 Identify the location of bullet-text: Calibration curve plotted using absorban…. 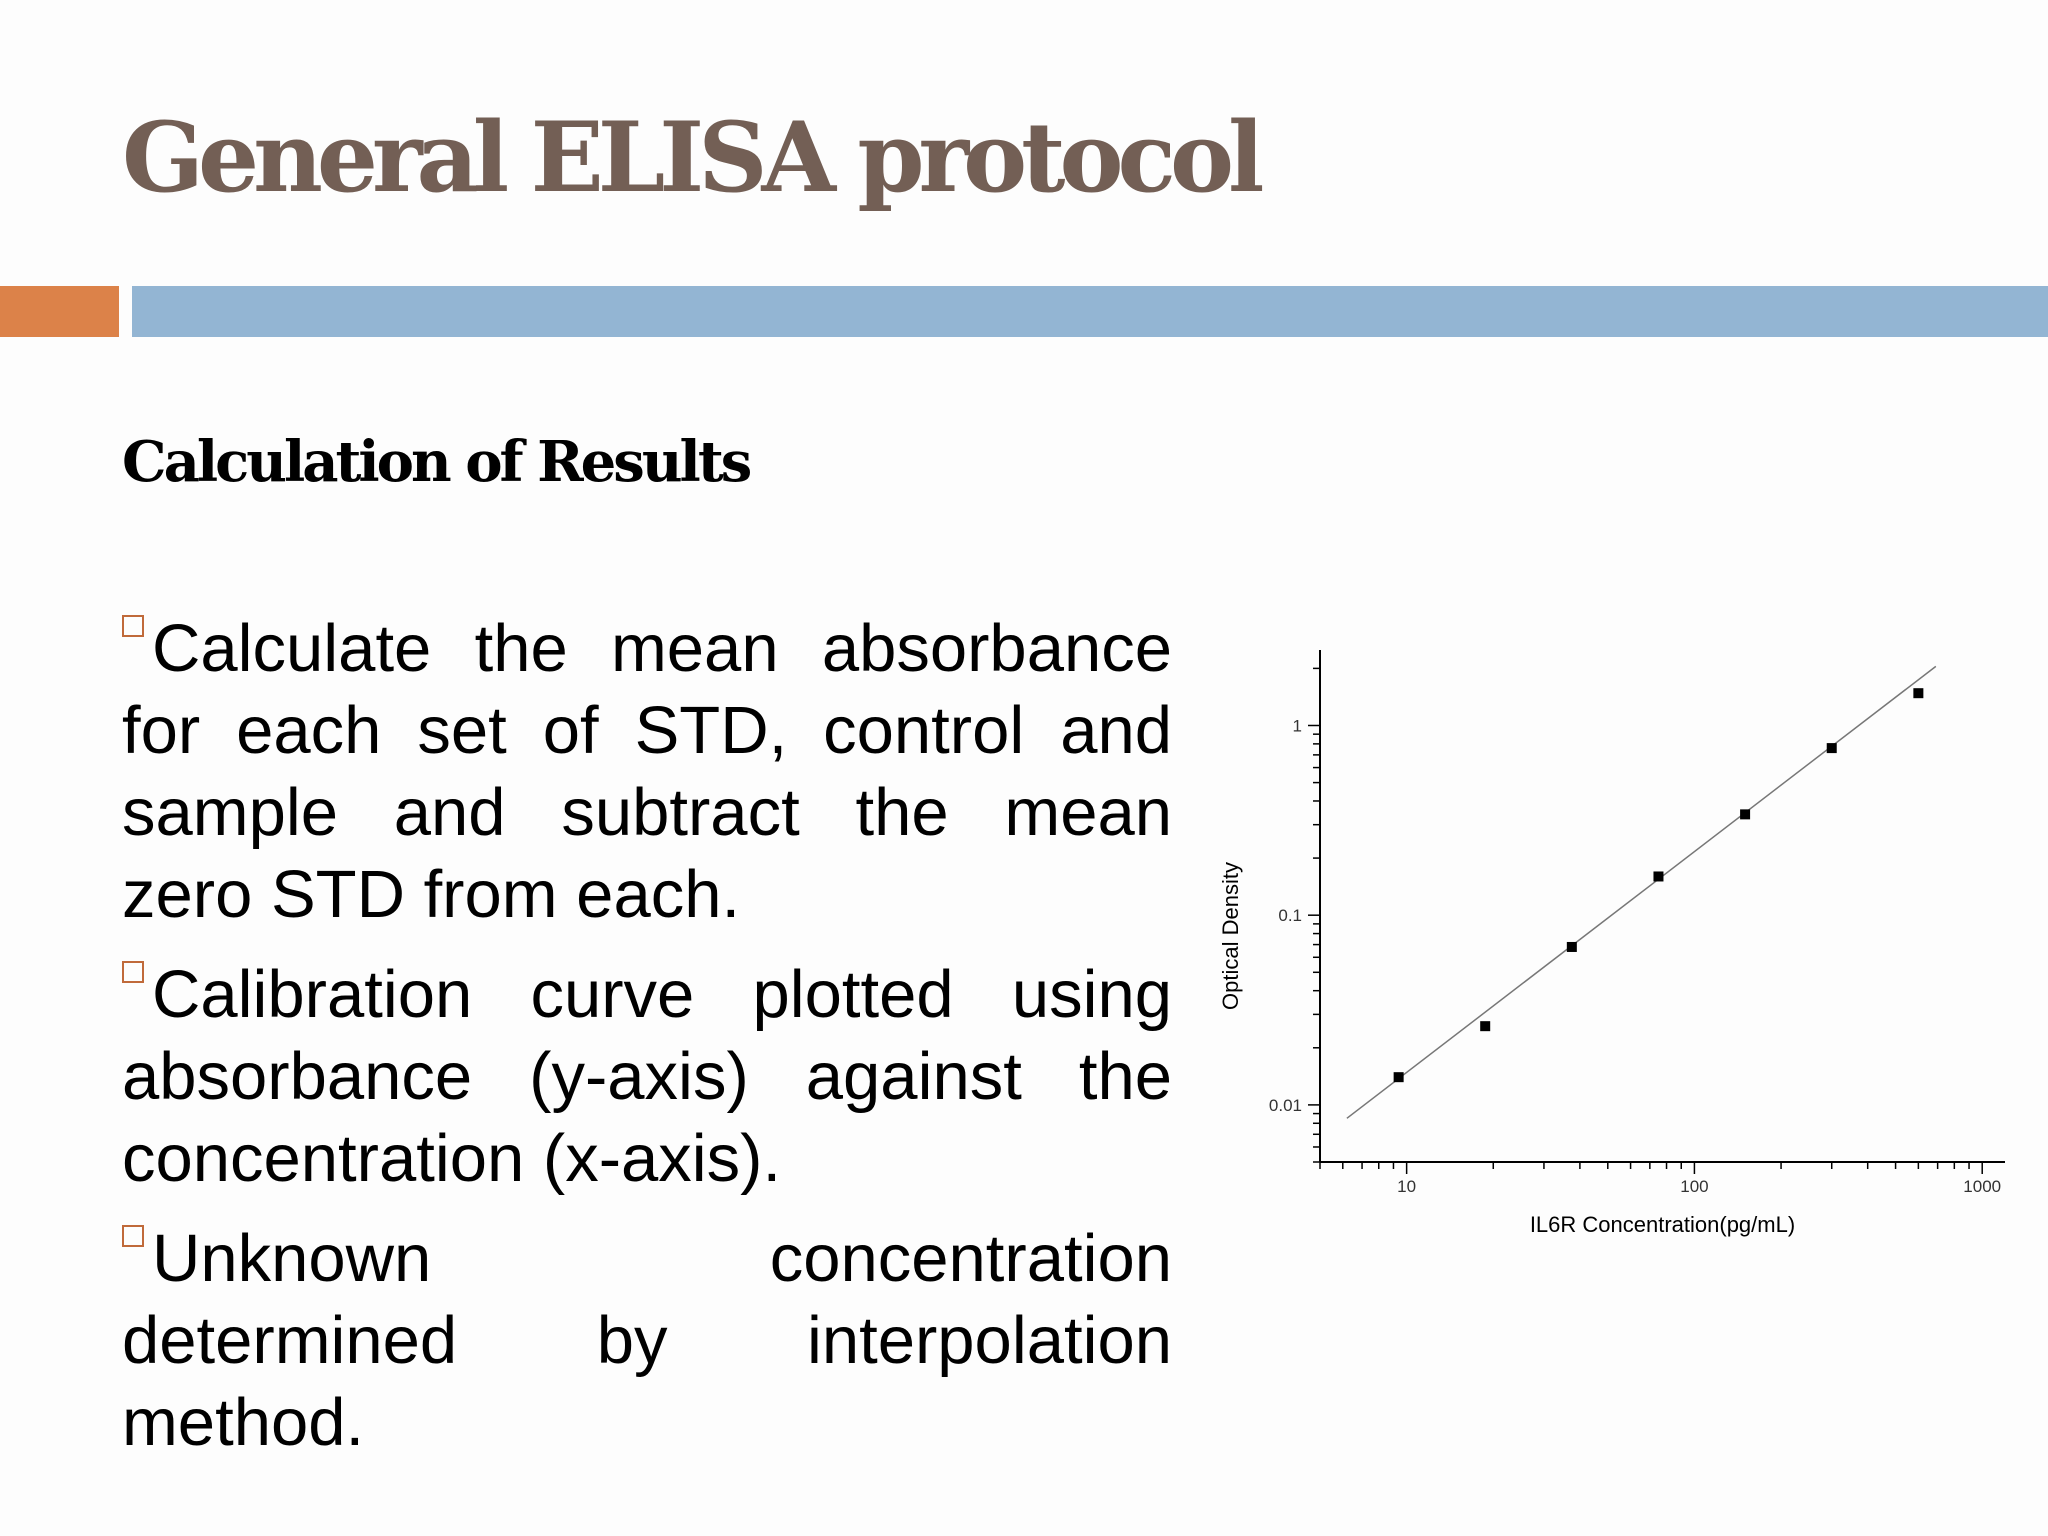
(647, 1076).